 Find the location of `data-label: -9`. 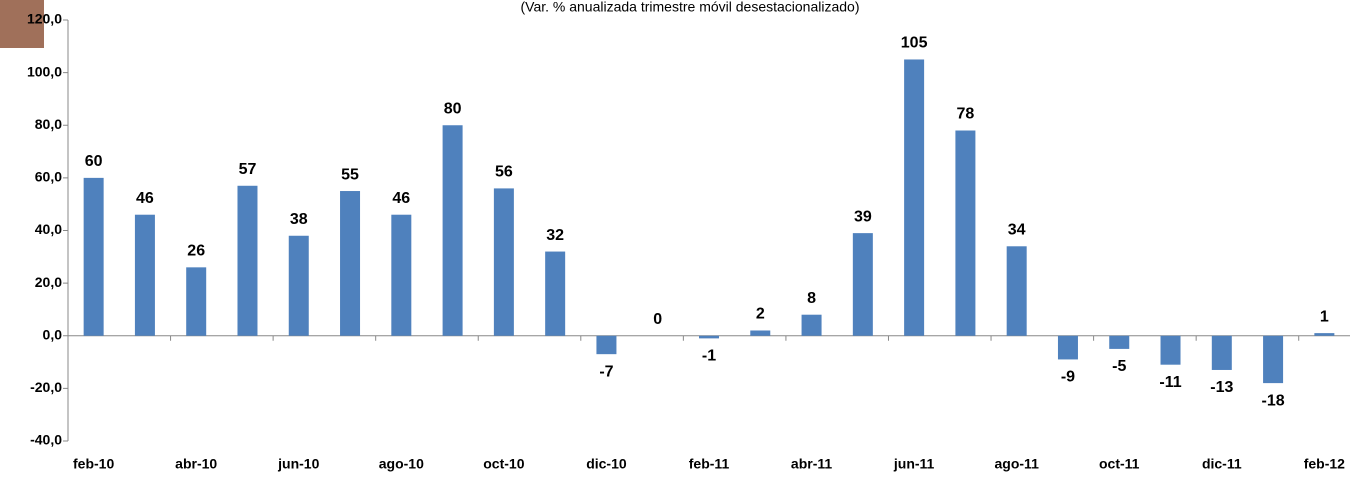

data-label: -9 is located at coordinates (1068, 377).